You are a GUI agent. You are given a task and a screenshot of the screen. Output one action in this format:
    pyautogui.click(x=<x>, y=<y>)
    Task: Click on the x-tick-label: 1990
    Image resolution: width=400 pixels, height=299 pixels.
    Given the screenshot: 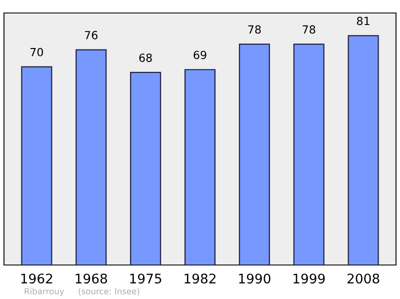 What is the action you would take?
    pyautogui.click(x=254, y=279)
    